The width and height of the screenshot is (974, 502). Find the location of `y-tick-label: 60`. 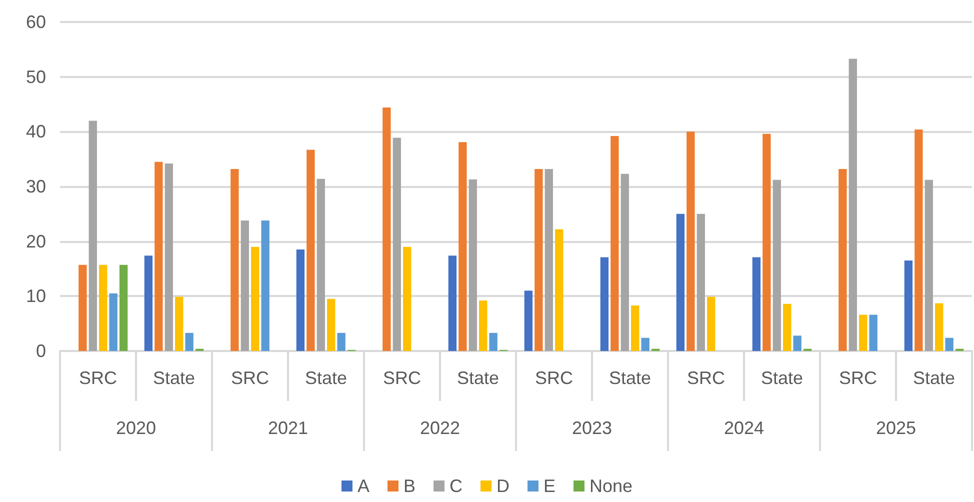

y-tick-label: 60 is located at coordinates (36, 22).